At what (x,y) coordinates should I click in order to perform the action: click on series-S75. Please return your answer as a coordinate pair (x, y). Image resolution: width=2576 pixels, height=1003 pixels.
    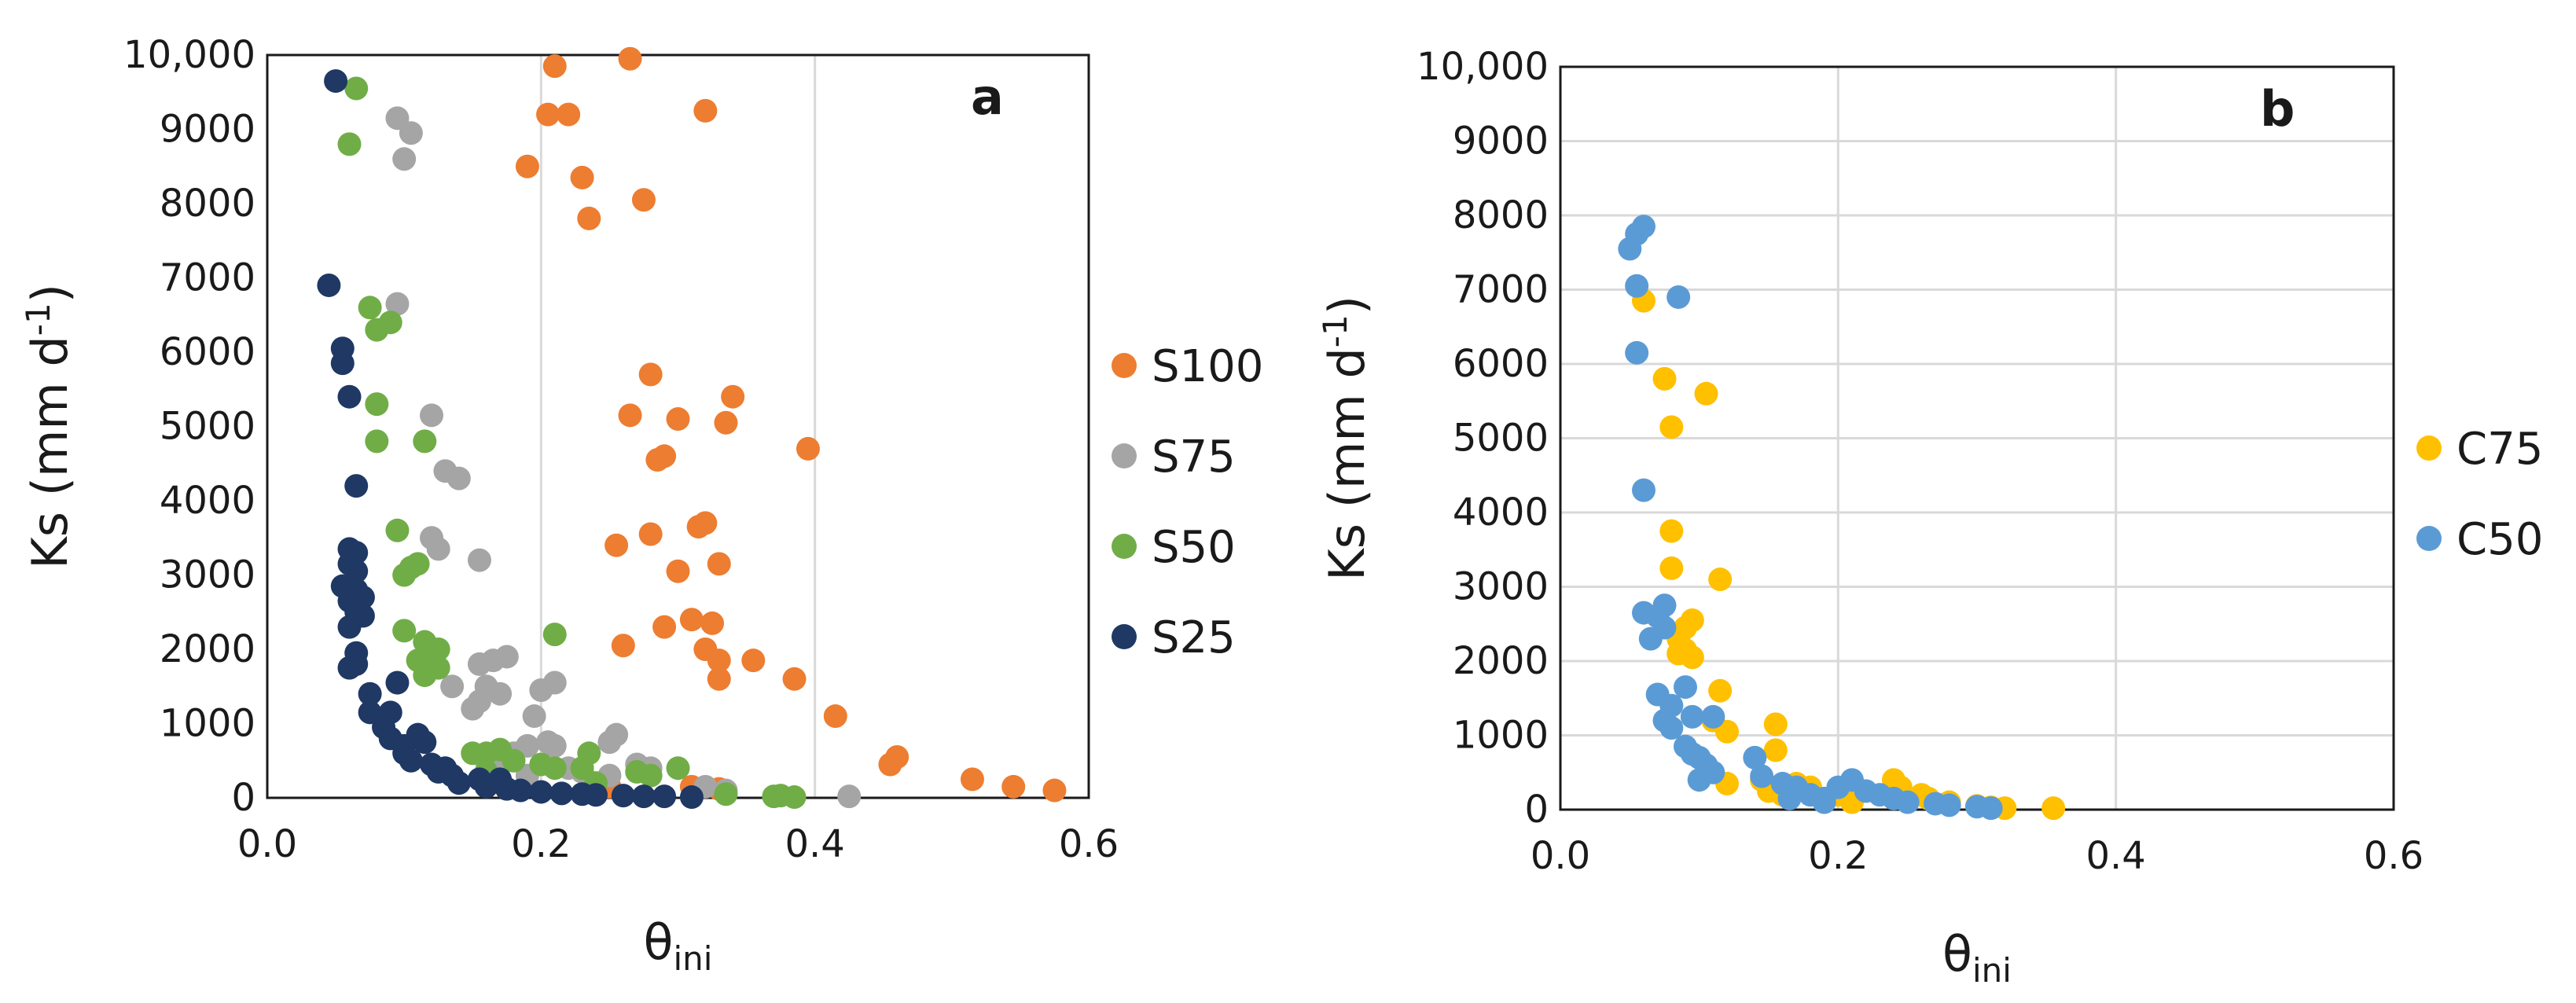
    Looking at the image, I should click on (623, 458).